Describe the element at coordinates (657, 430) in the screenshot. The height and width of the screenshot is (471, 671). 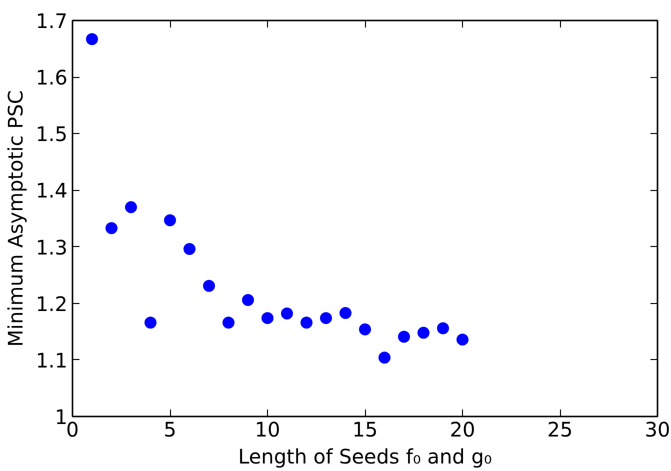
I see `x-tick-label: 30` at that location.